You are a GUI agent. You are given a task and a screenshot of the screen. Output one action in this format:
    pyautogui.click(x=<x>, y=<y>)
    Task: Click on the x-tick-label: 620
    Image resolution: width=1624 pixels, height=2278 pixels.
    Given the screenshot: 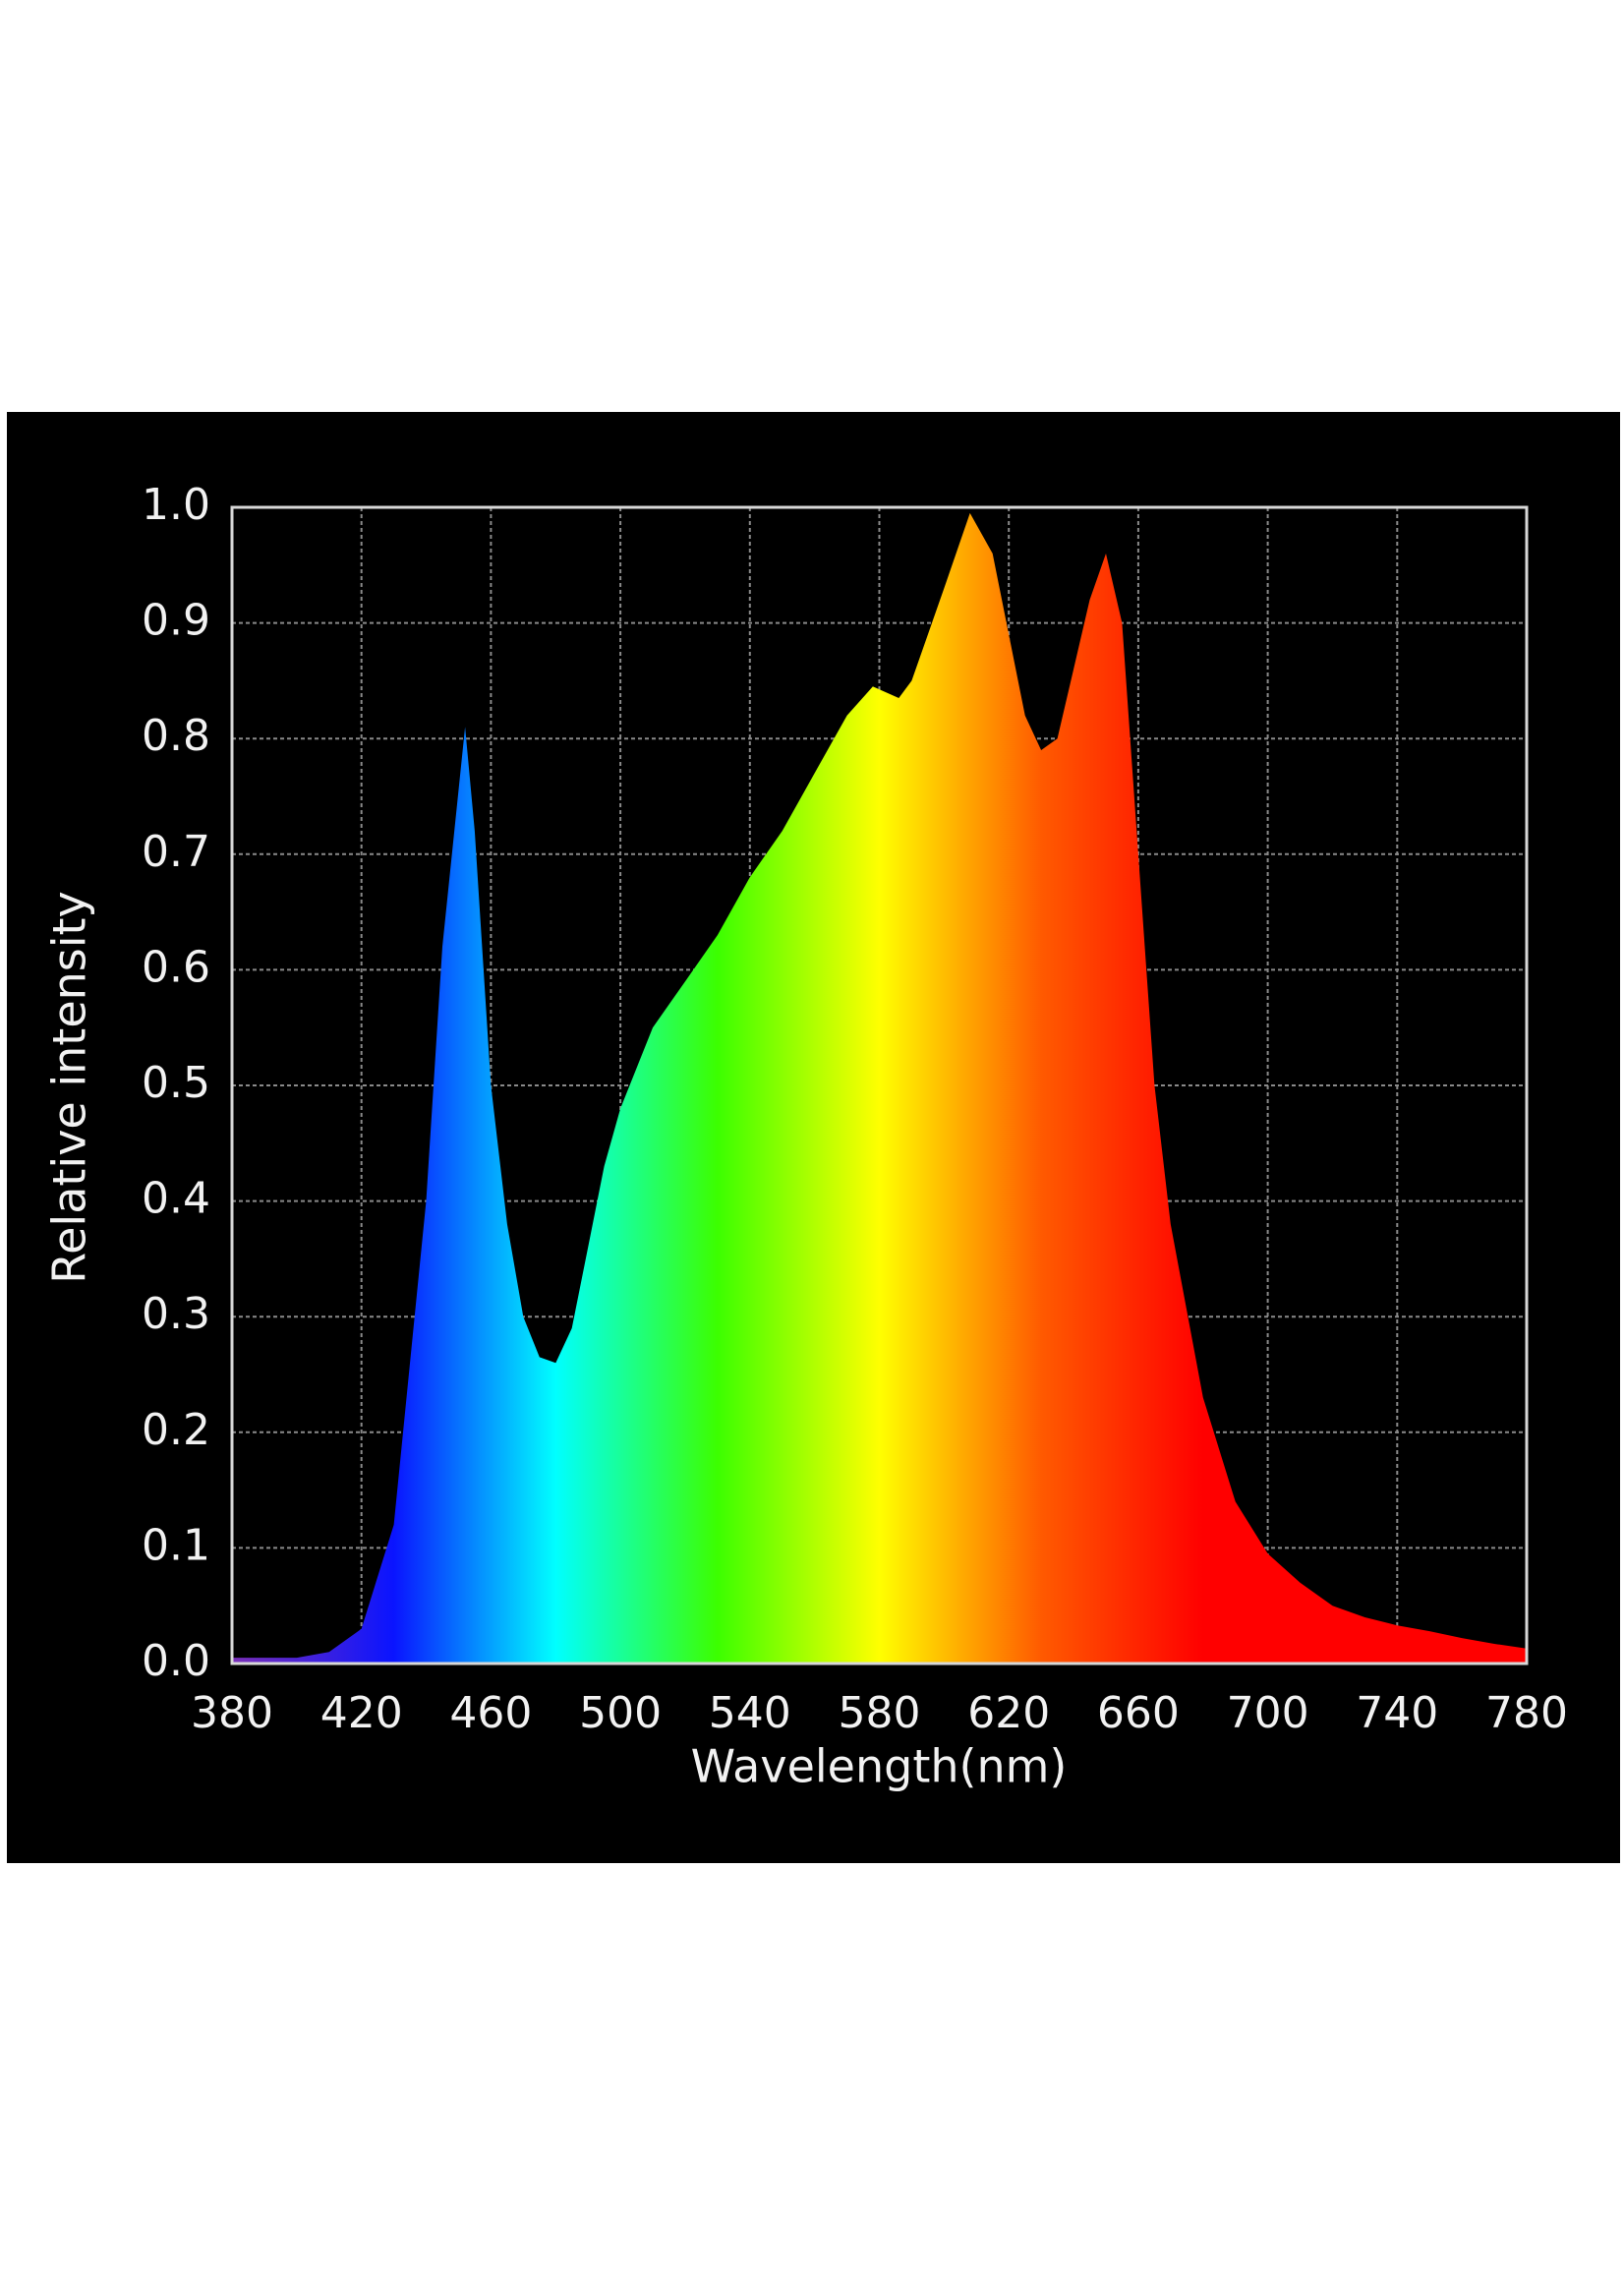 What is the action you would take?
    pyautogui.click(x=1009, y=1713)
    